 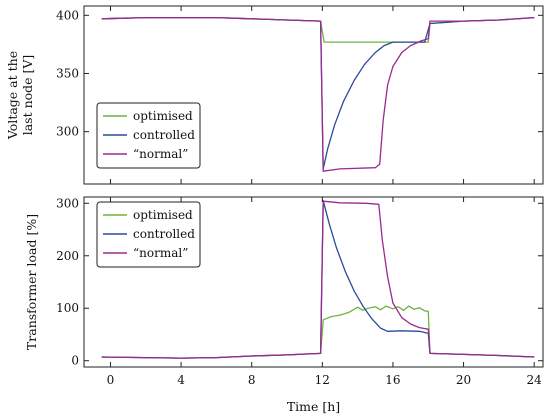 What do you see at coordinates (252, 380) in the screenshot?
I see `x-tick-label: 8` at bounding box center [252, 380].